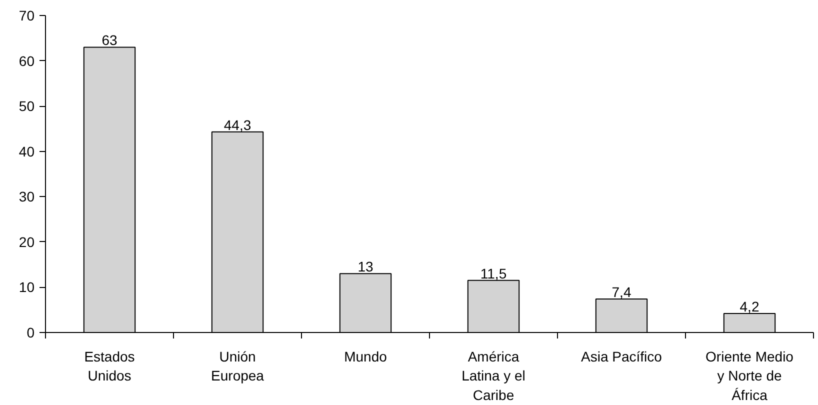 The image size is (818, 405). What do you see at coordinates (366, 266) in the screenshot?
I see `data-label: 13` at bounding box center [366, 266].